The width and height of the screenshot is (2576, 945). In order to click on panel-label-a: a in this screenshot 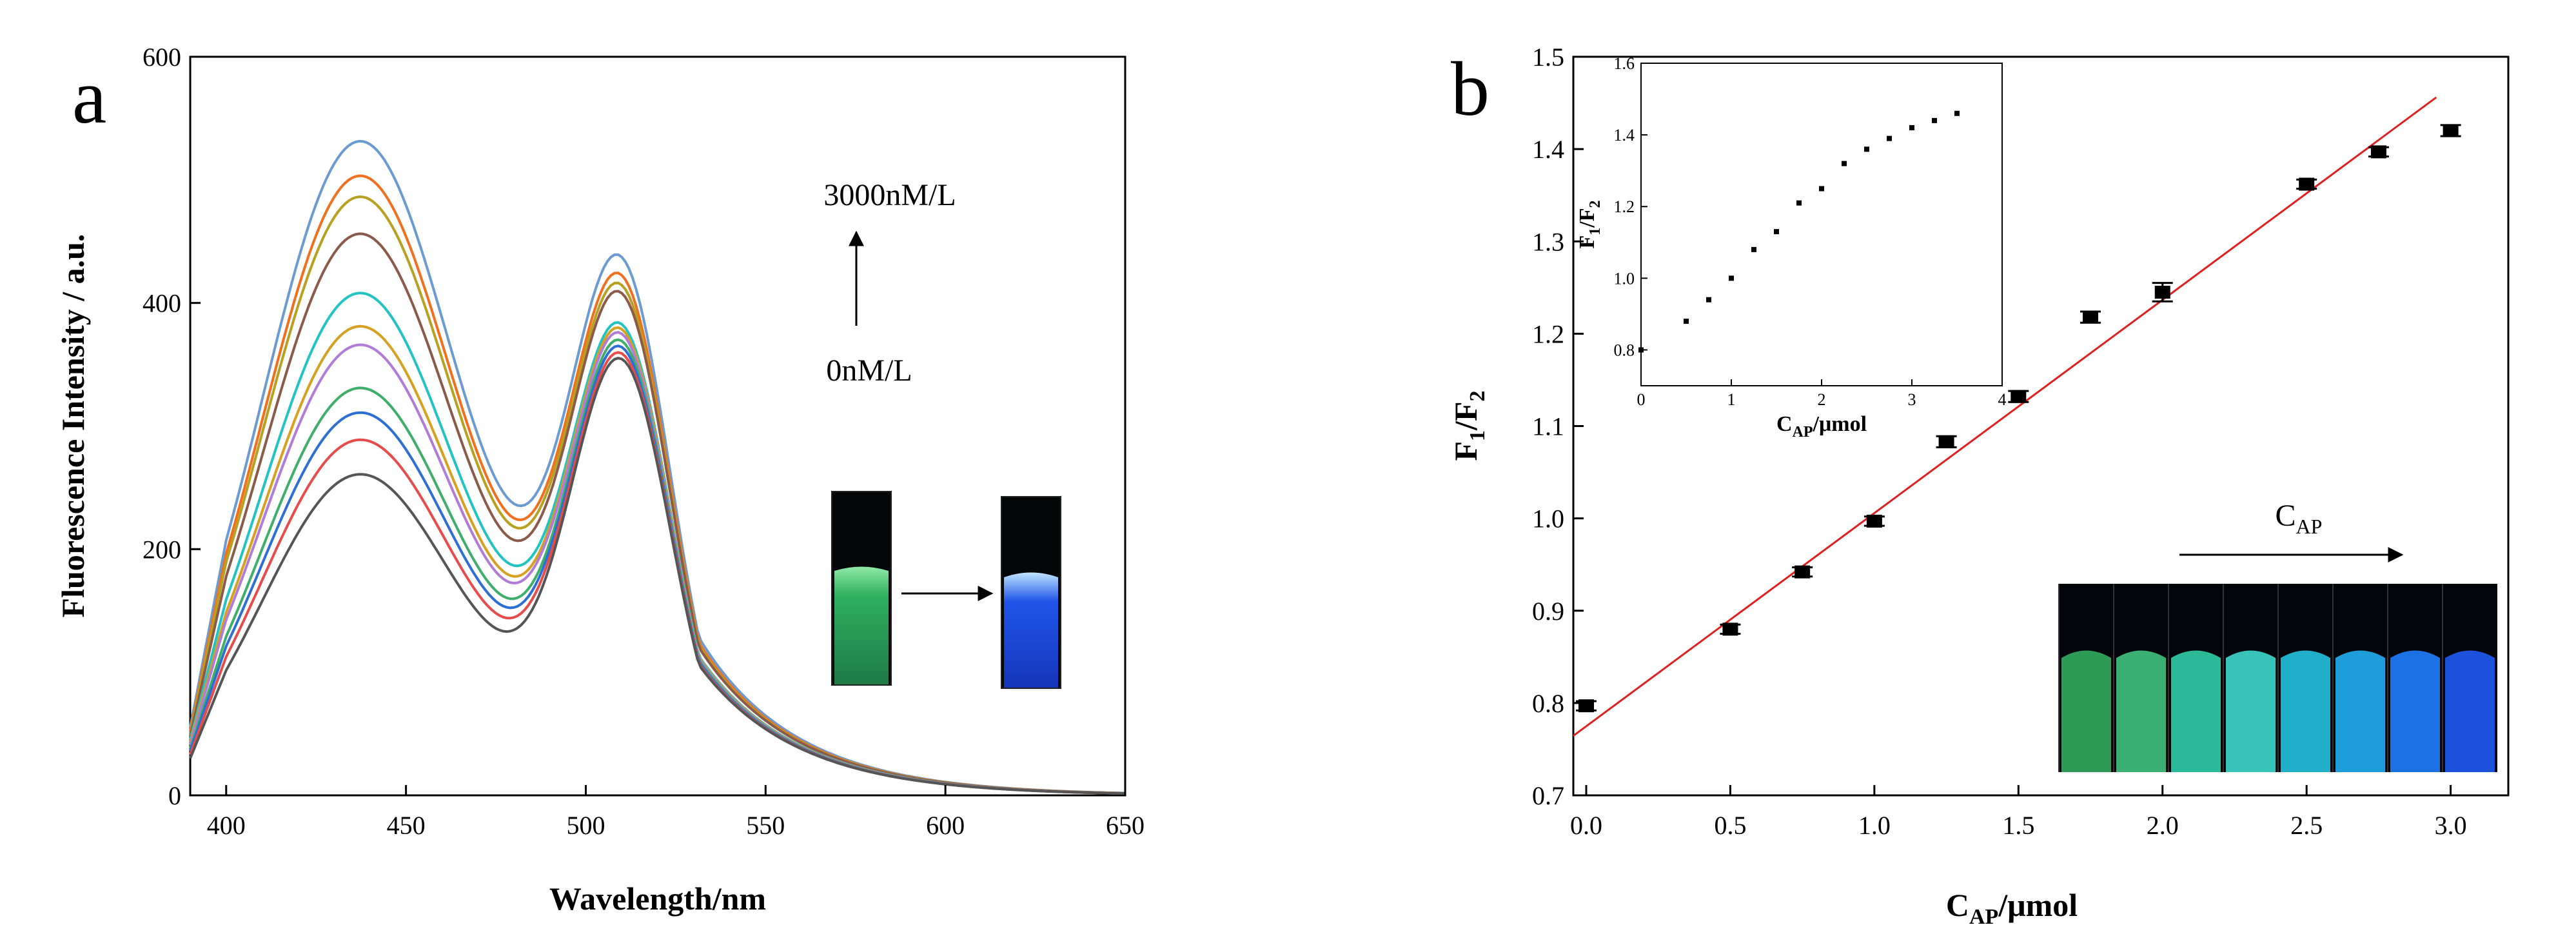, I will do `click(89, 96)`.